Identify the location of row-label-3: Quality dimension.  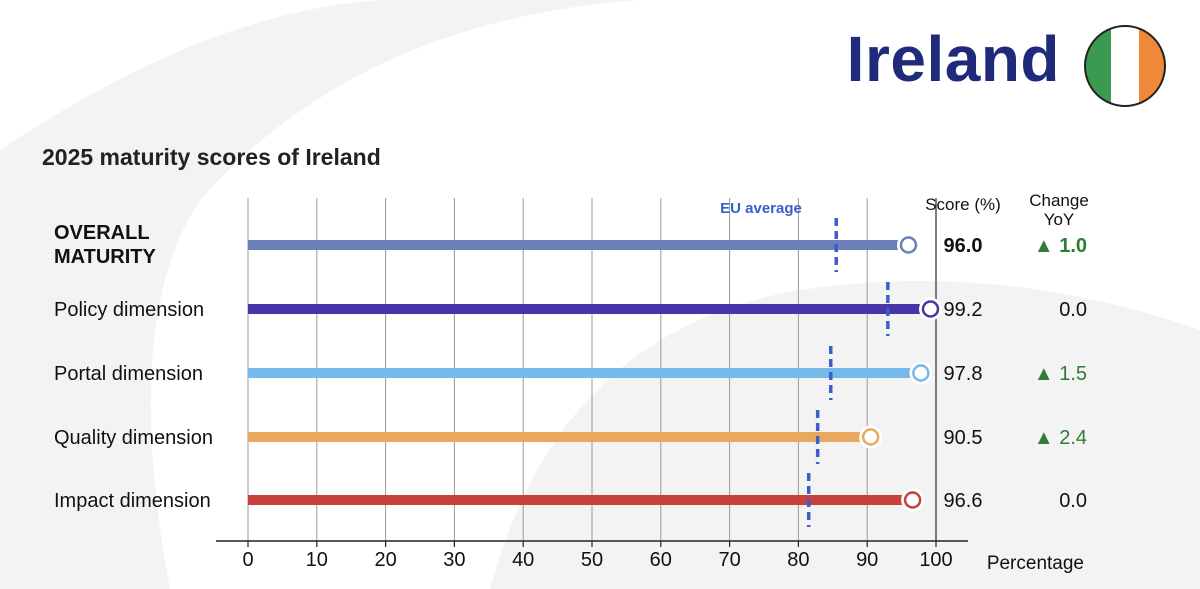
(133, 438).